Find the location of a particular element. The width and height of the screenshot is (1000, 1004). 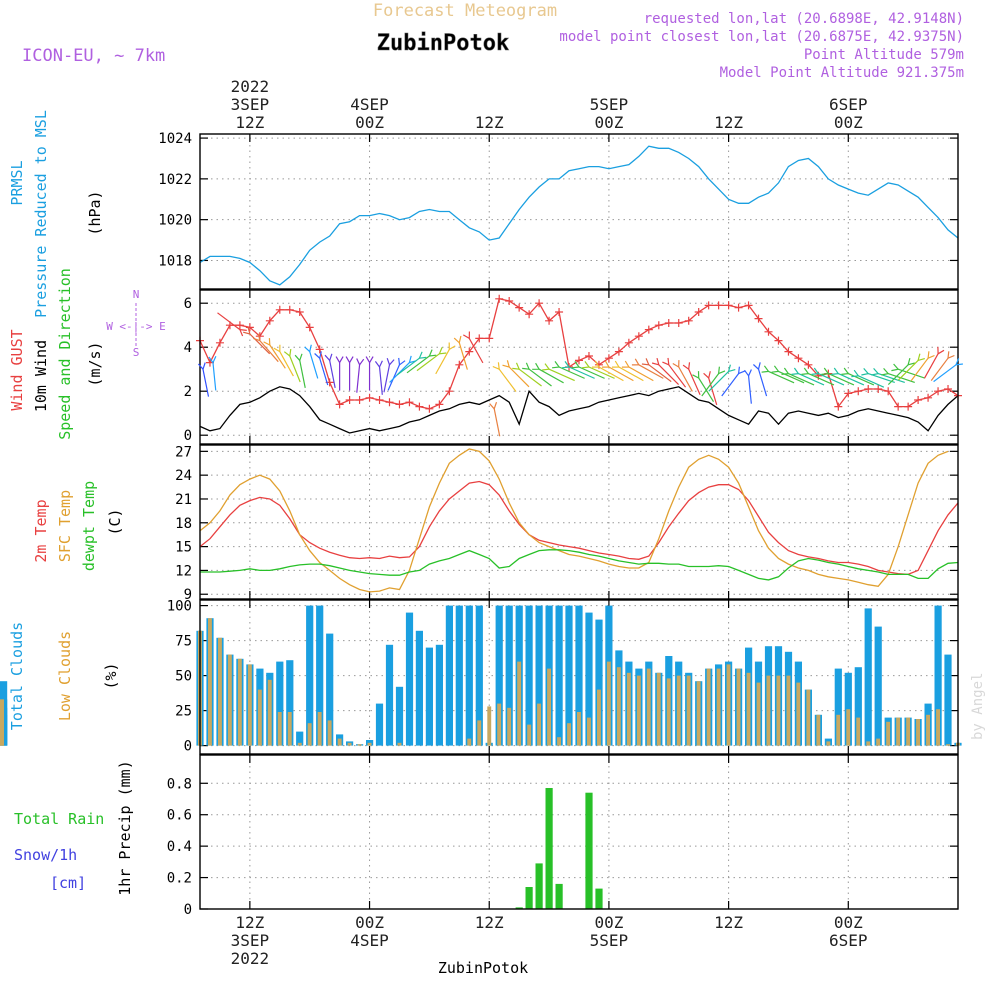

y-tick-label: 1018 is located at coordinates (175, 261).